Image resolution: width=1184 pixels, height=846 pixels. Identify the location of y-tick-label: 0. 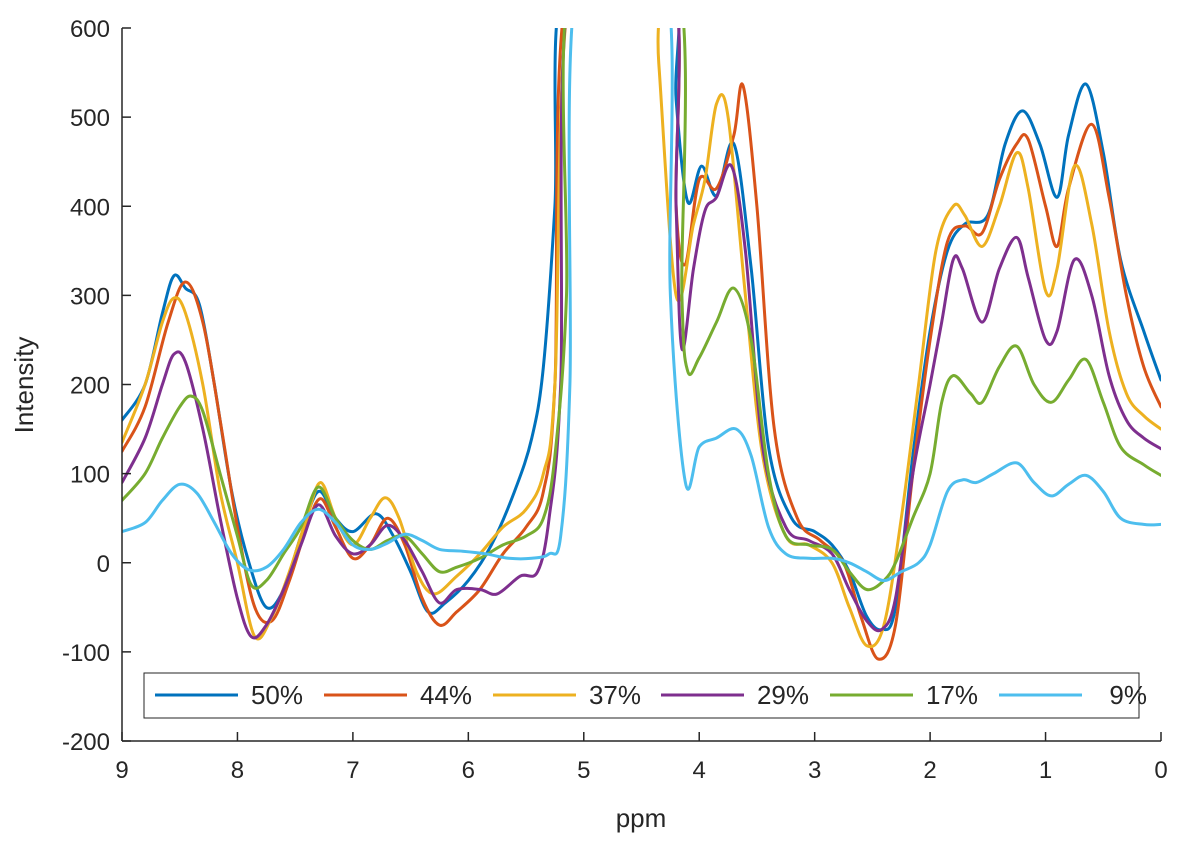
(103, 564).